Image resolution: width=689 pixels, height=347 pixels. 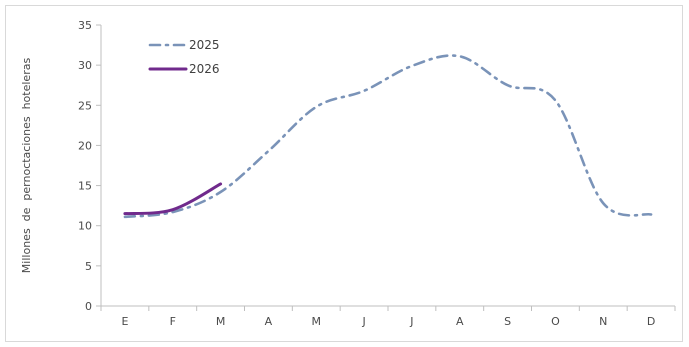 I want to click on x-tick-label: D, so click(x=651, y=321).